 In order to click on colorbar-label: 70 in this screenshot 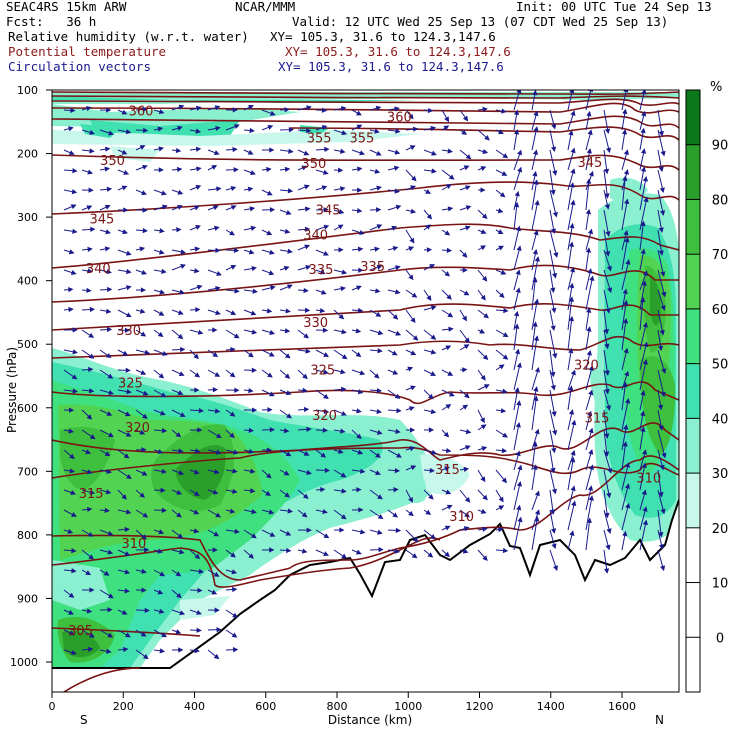, I will do `click(720, 255)`.